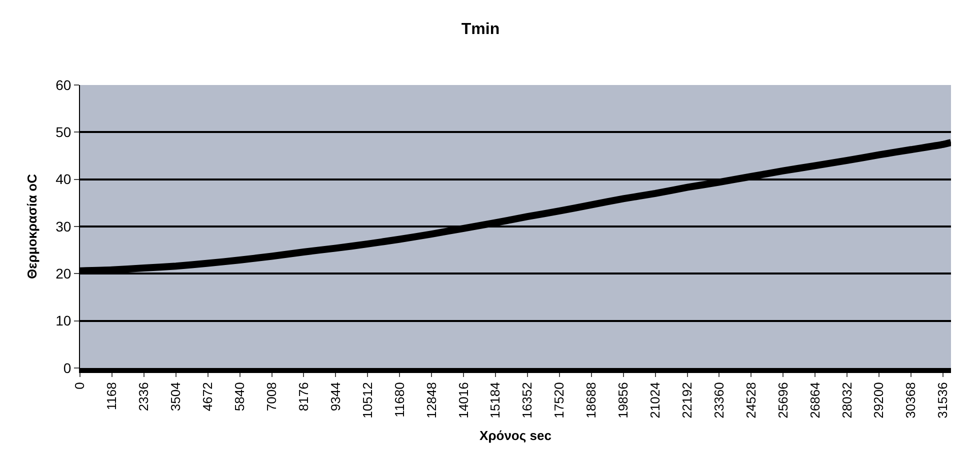  Describe the element at coordinates (64, 84) in the screenshot. I see `y-tick-label: 60` at that location.